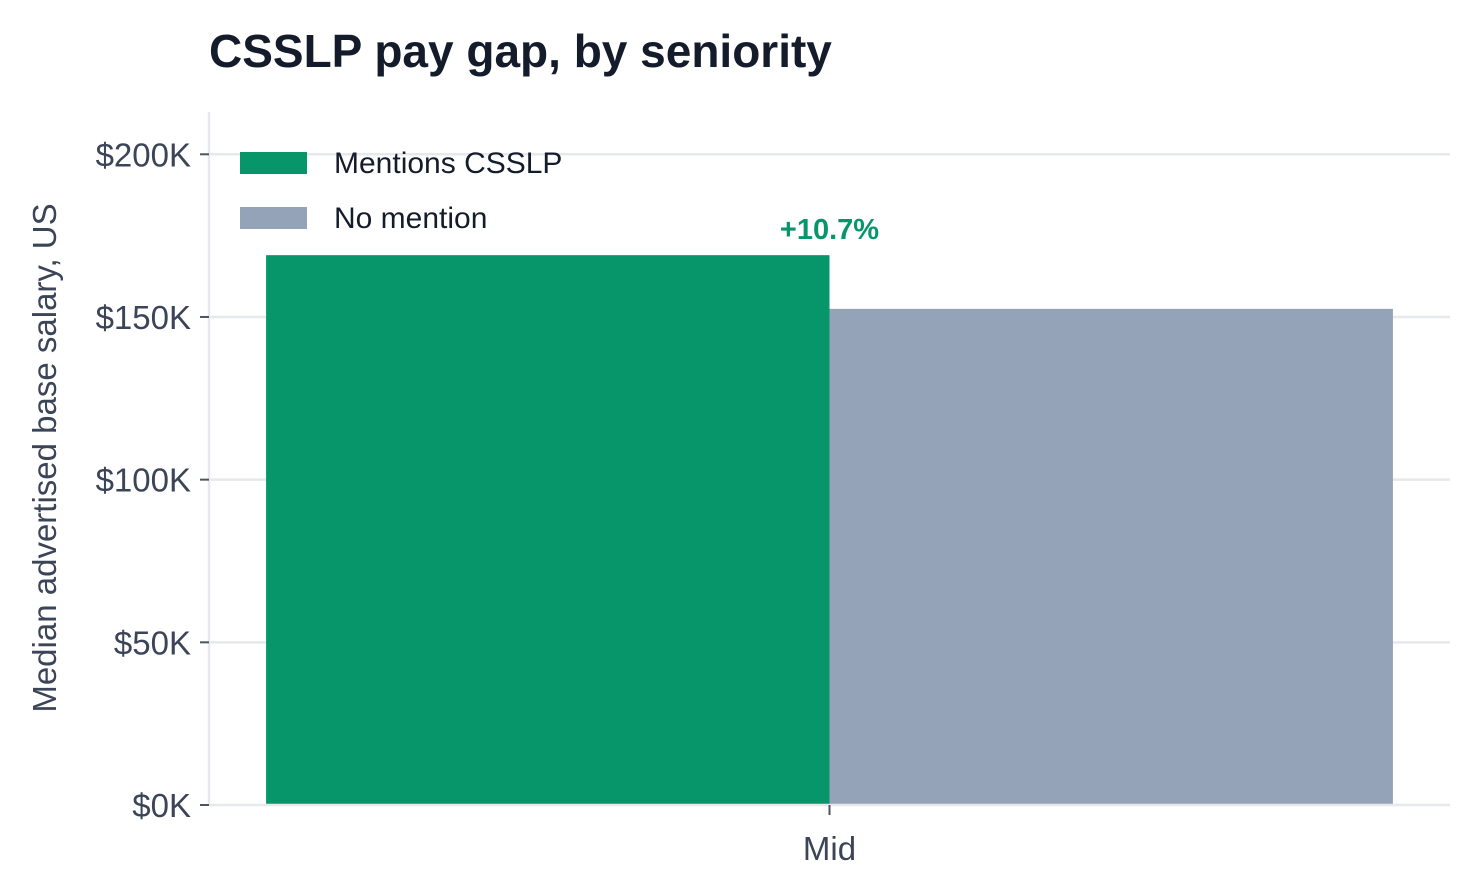 This screenshot has width=1469, height=890. I want to click on y-tick-label: $150K, so click(143, 317).